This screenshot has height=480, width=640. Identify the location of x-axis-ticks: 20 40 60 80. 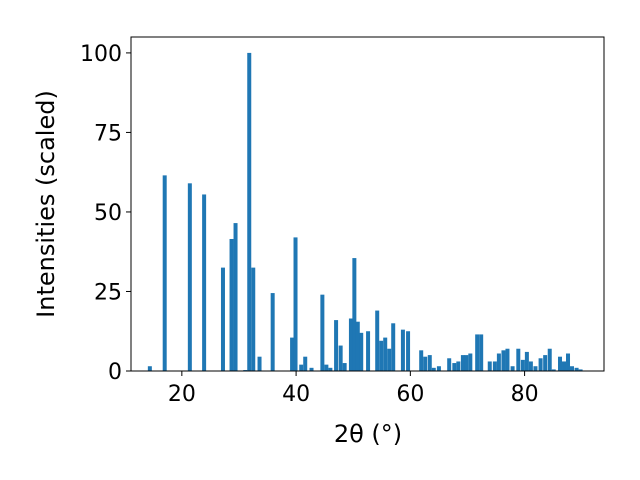
(353, 389).